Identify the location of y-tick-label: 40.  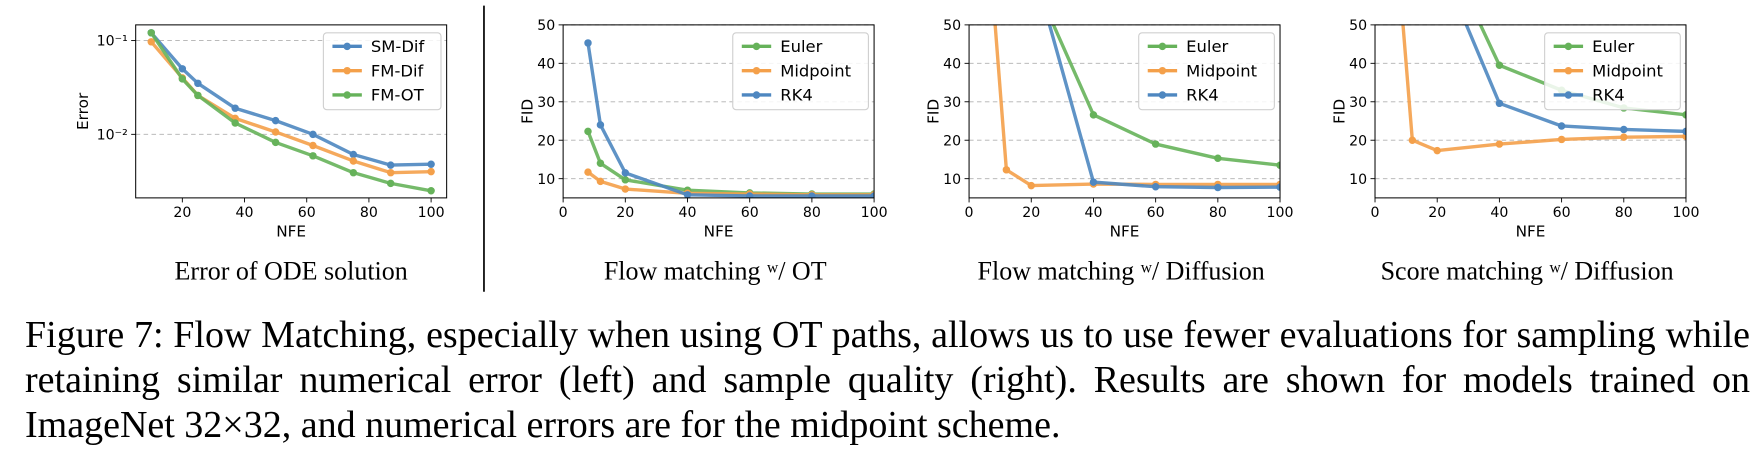
(1358, 64).